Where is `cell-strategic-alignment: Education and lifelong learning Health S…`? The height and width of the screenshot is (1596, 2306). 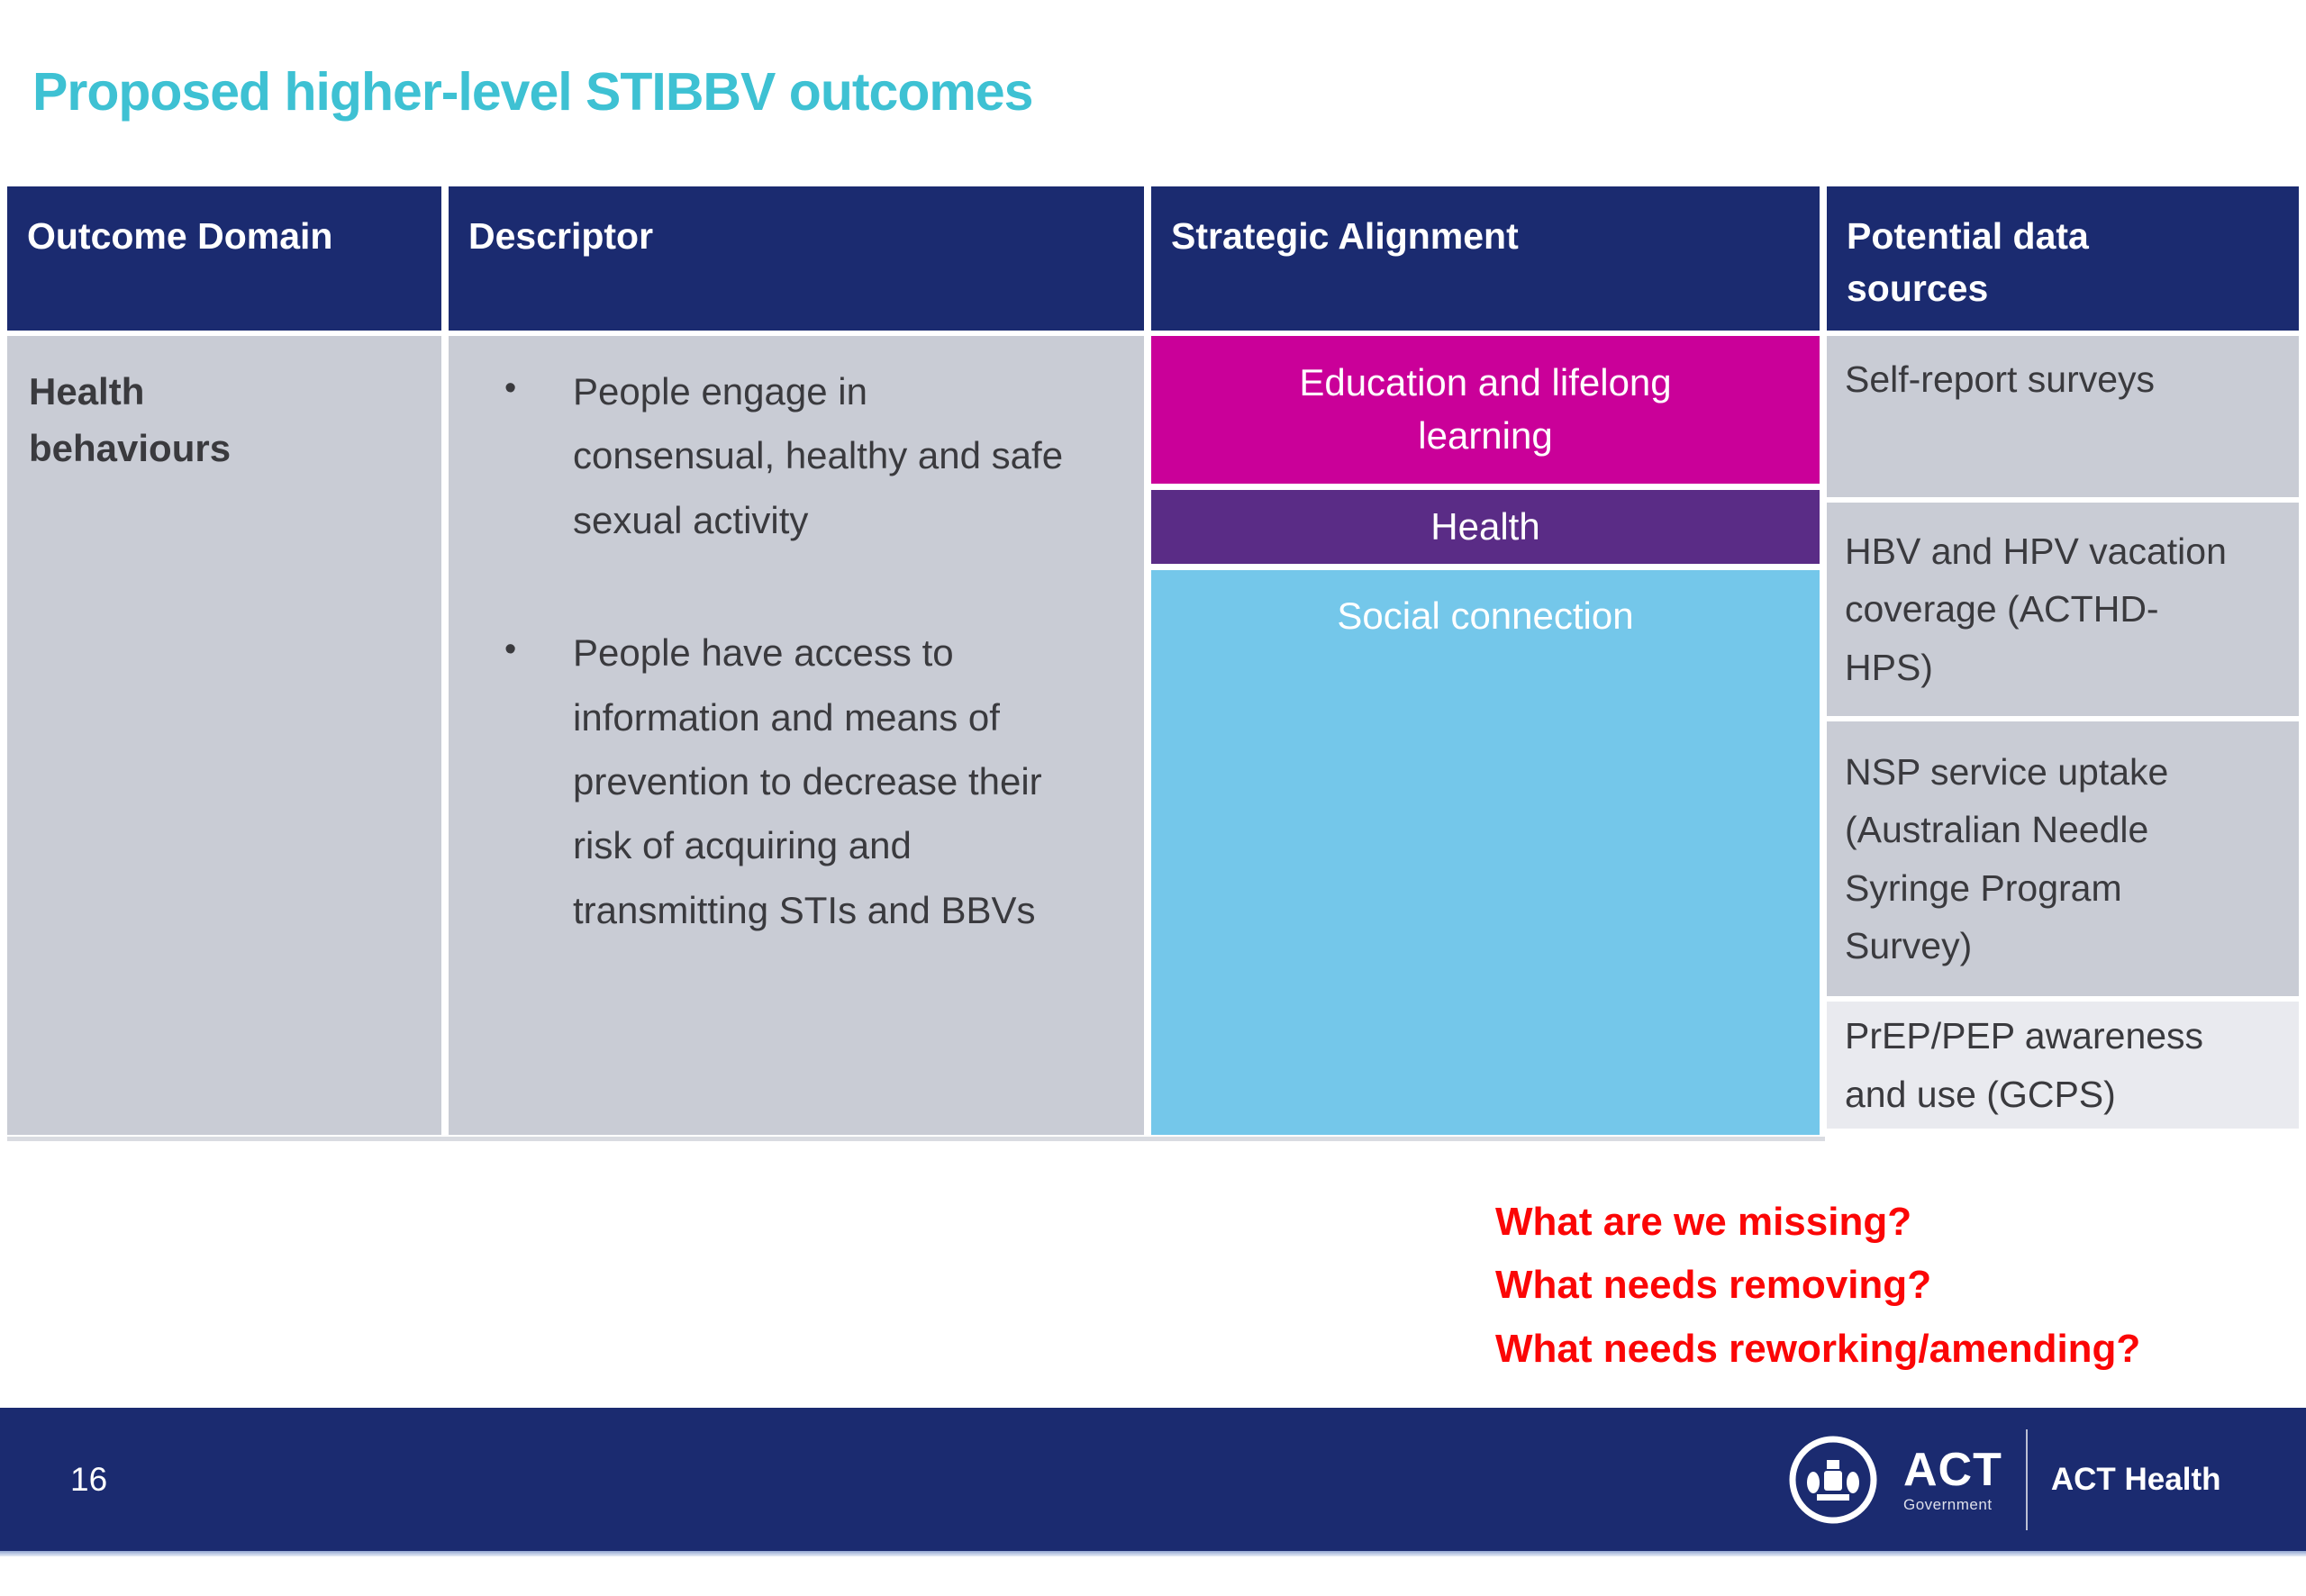
cell-strategic-alignment: Education and lifelong learning Health S… is located at coordinates (1485, 735).